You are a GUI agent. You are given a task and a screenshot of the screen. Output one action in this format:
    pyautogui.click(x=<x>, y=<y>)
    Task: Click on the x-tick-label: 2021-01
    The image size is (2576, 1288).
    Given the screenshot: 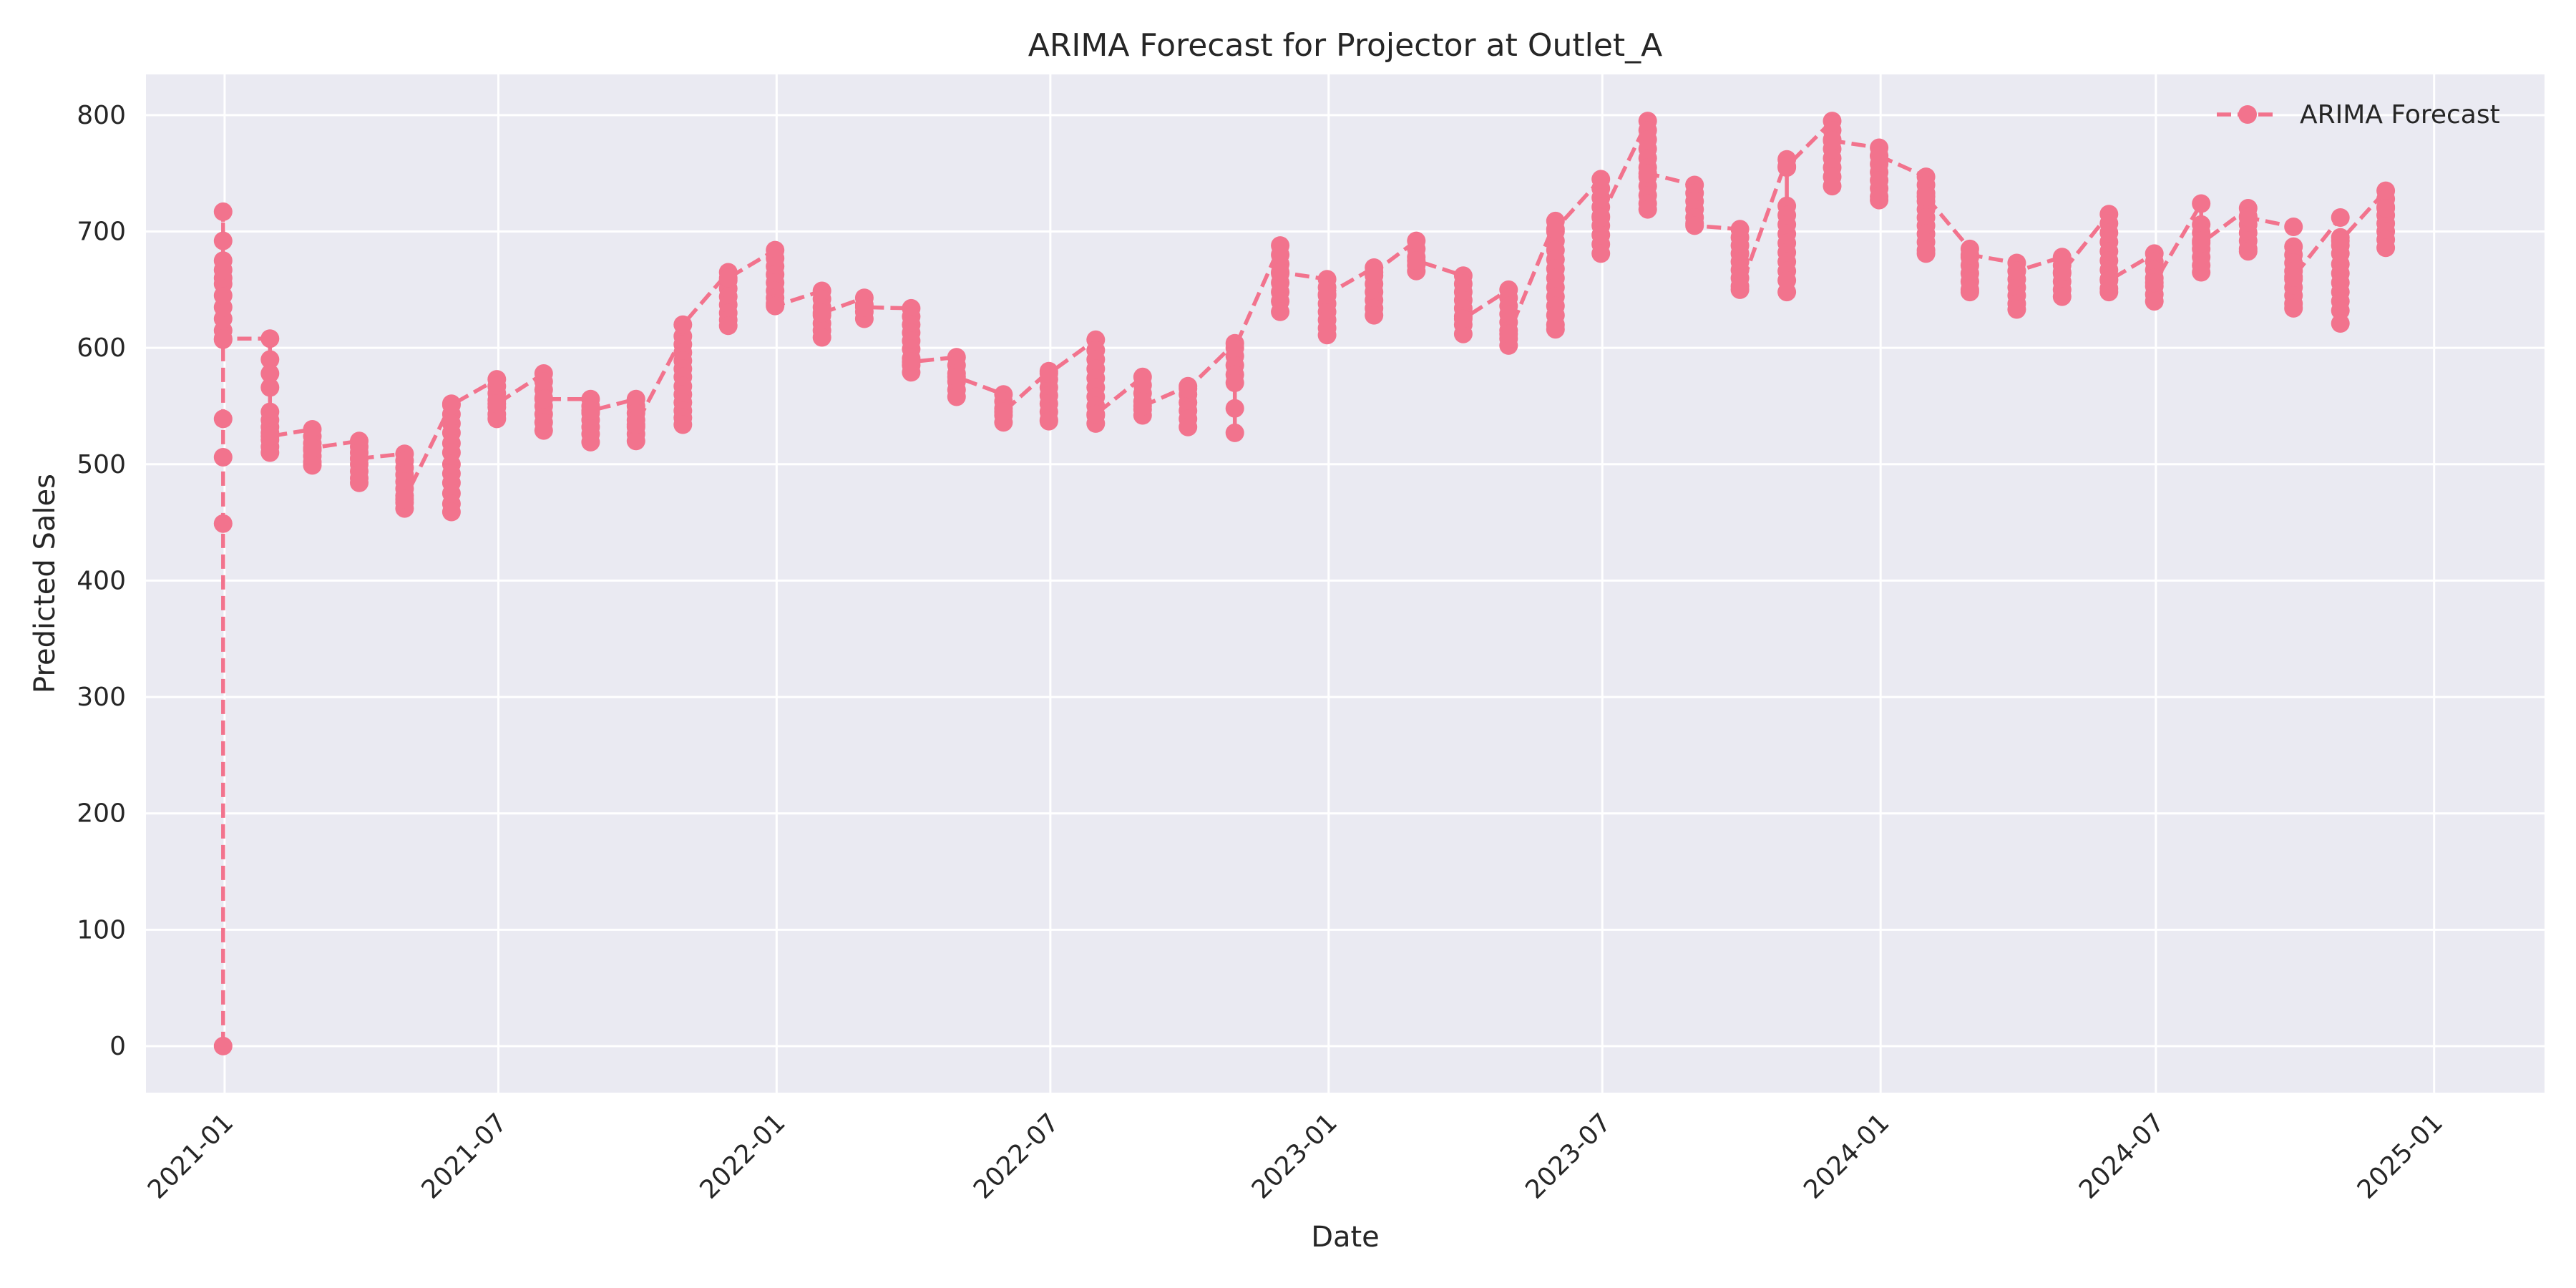 What is the action you would take?
    pyautogui.click(x=190, y=1156)
    